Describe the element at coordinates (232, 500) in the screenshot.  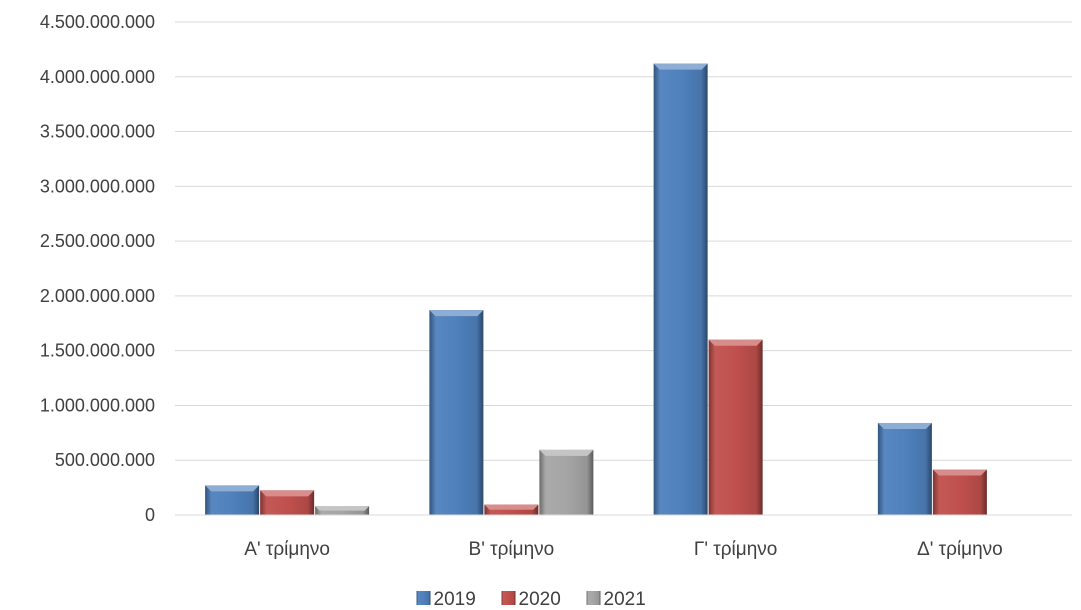
I see `bar-2019-a-τρίμηνο` at that location.